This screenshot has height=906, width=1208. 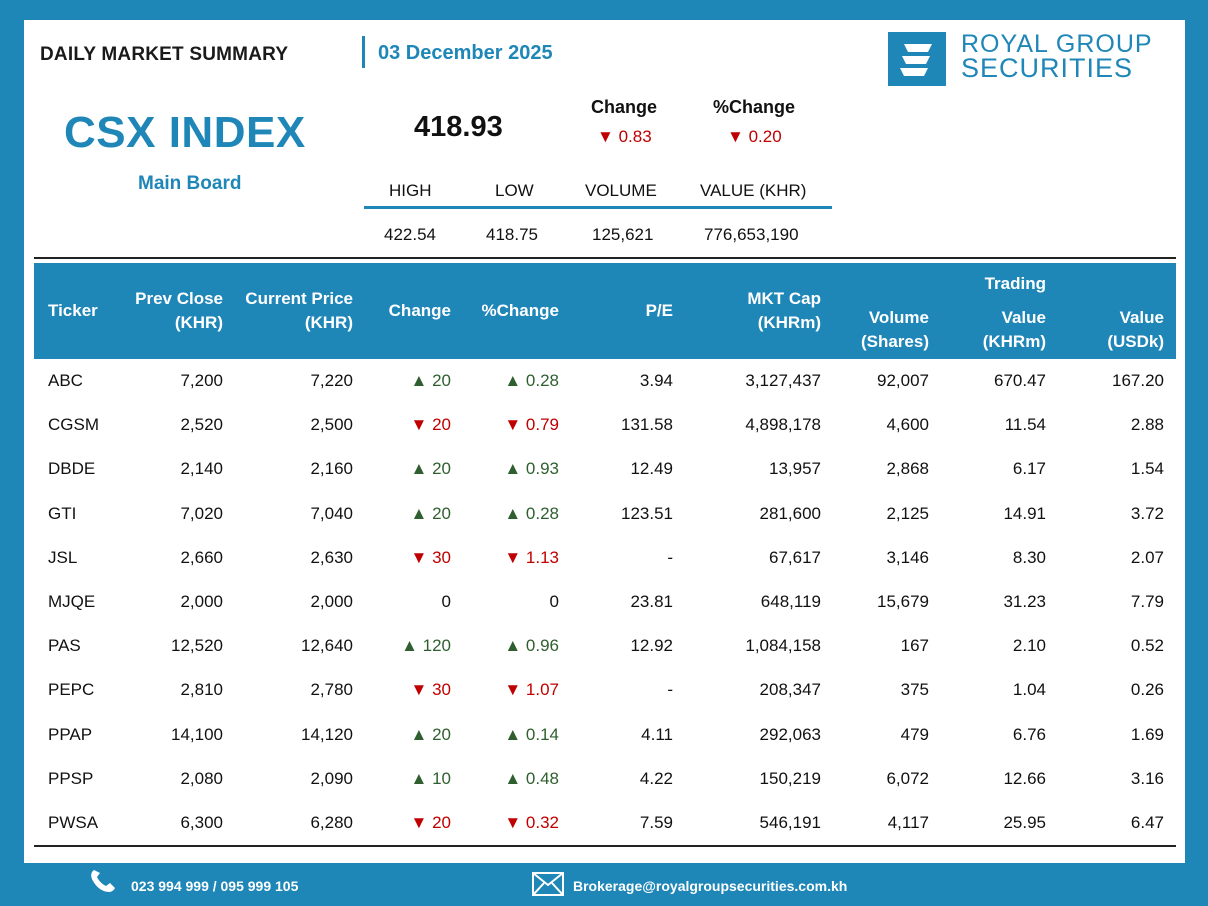 I want to click on index-change: ▼ 0.83, so click(x=624, y=137).